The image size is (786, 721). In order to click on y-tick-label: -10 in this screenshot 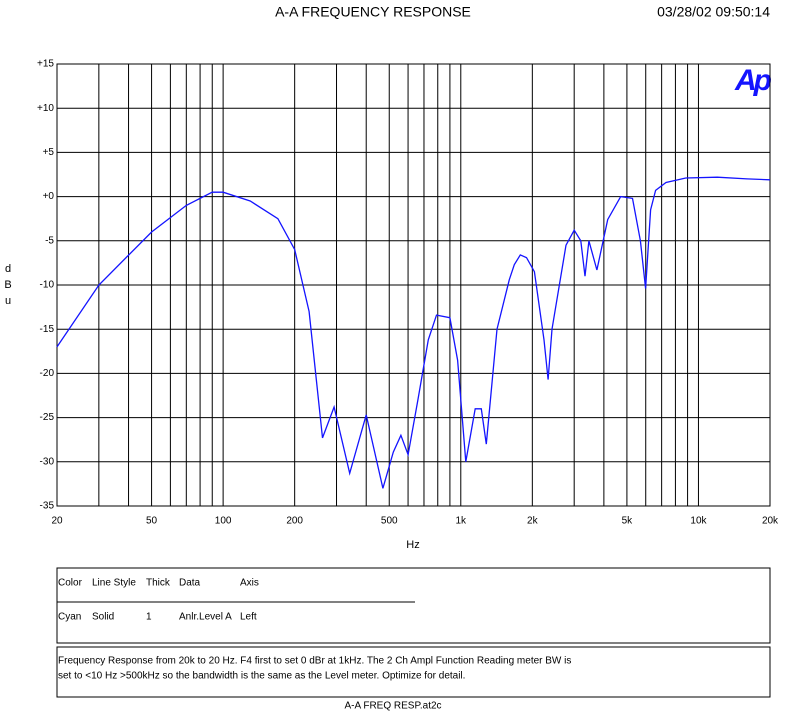, I will do `click(47, 285)`.